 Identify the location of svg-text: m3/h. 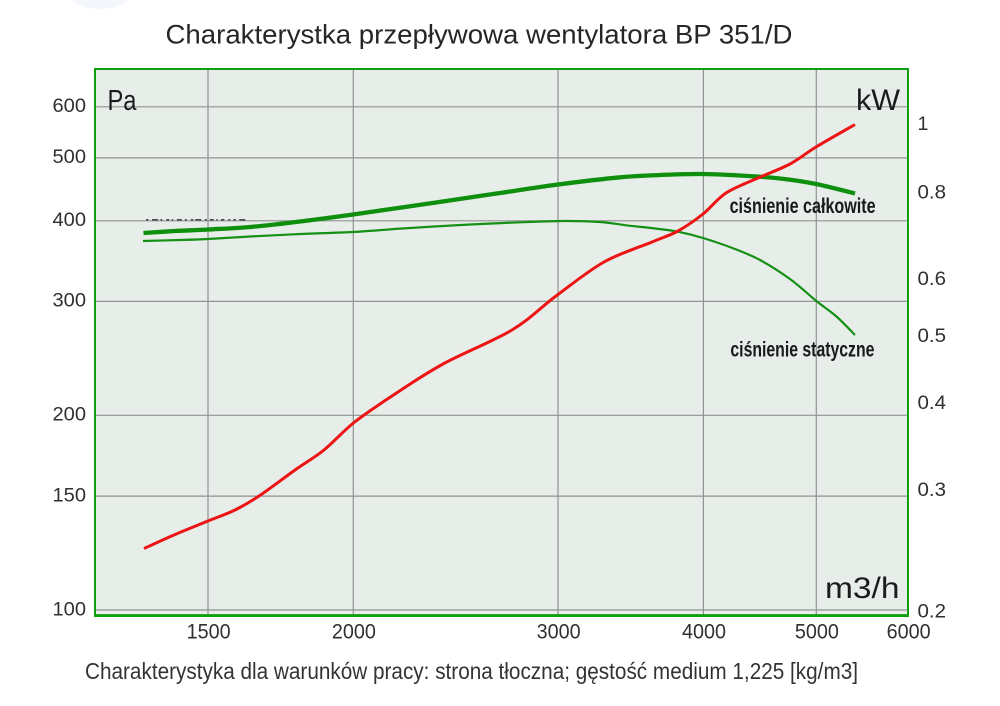
(862, 588).